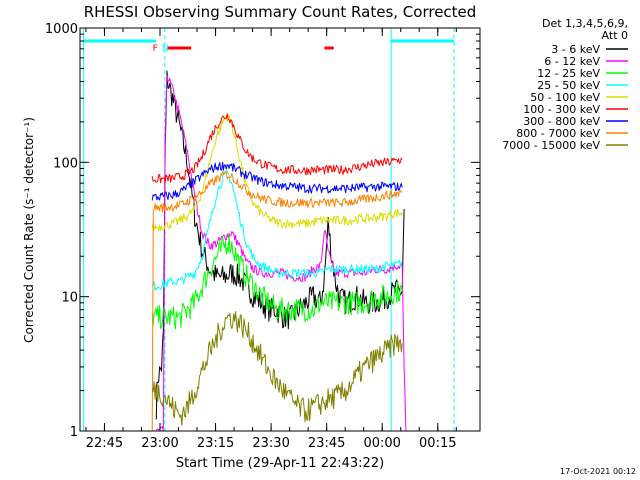  I want to click on series-line-100-300-kev, so click(277, 148).